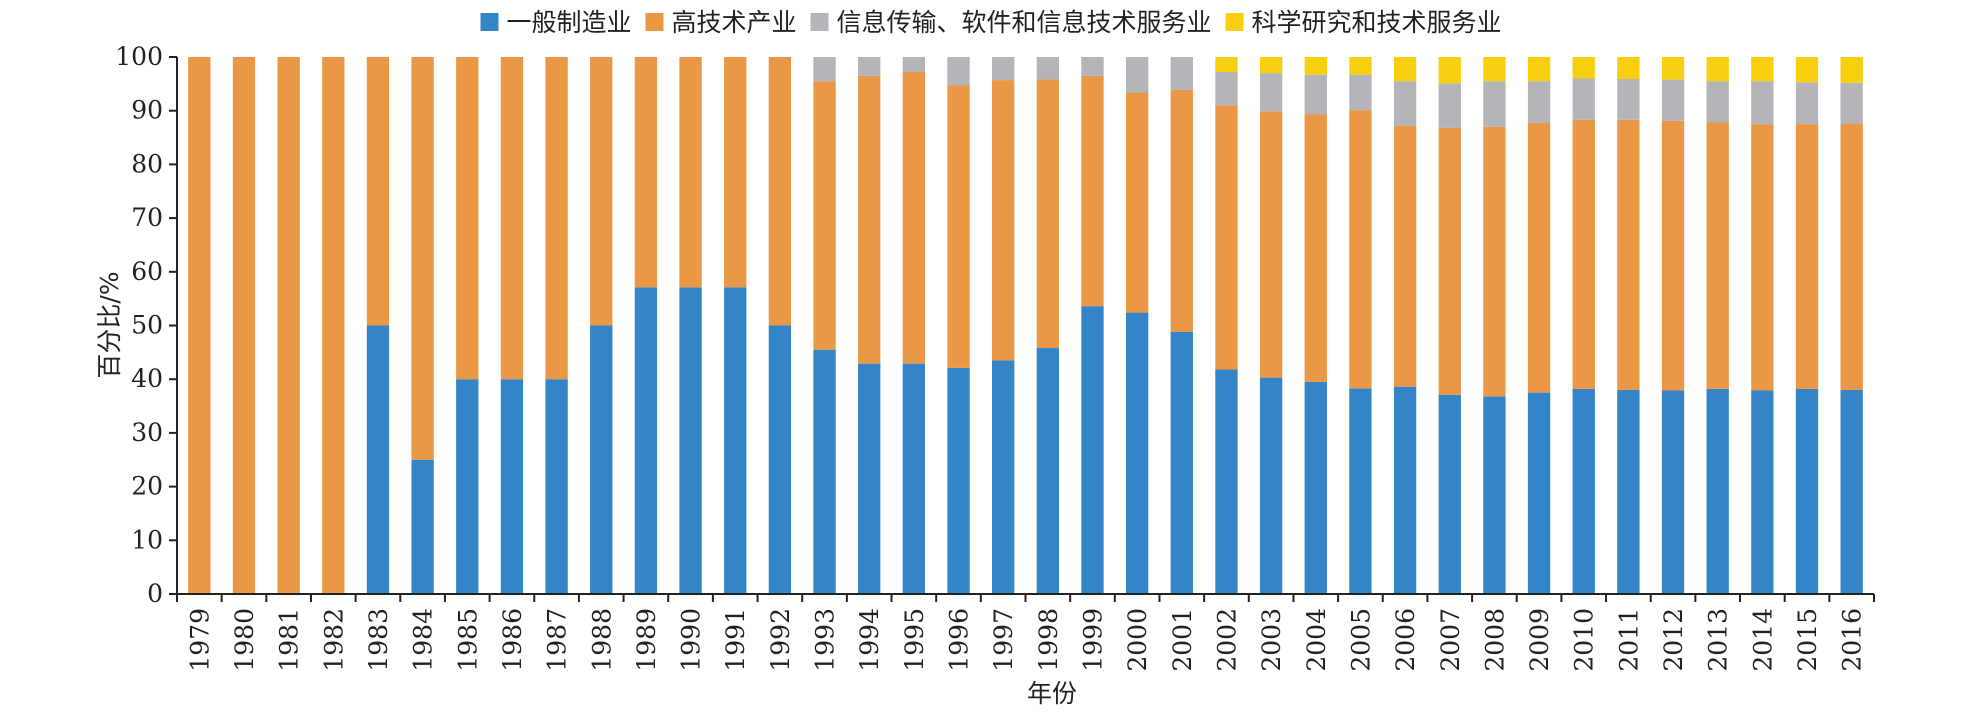  What do you see at coordinates (691, 640) in the screenshot?
I see `x-tick-label-1990: 1990` at bounding box center [691, 640].